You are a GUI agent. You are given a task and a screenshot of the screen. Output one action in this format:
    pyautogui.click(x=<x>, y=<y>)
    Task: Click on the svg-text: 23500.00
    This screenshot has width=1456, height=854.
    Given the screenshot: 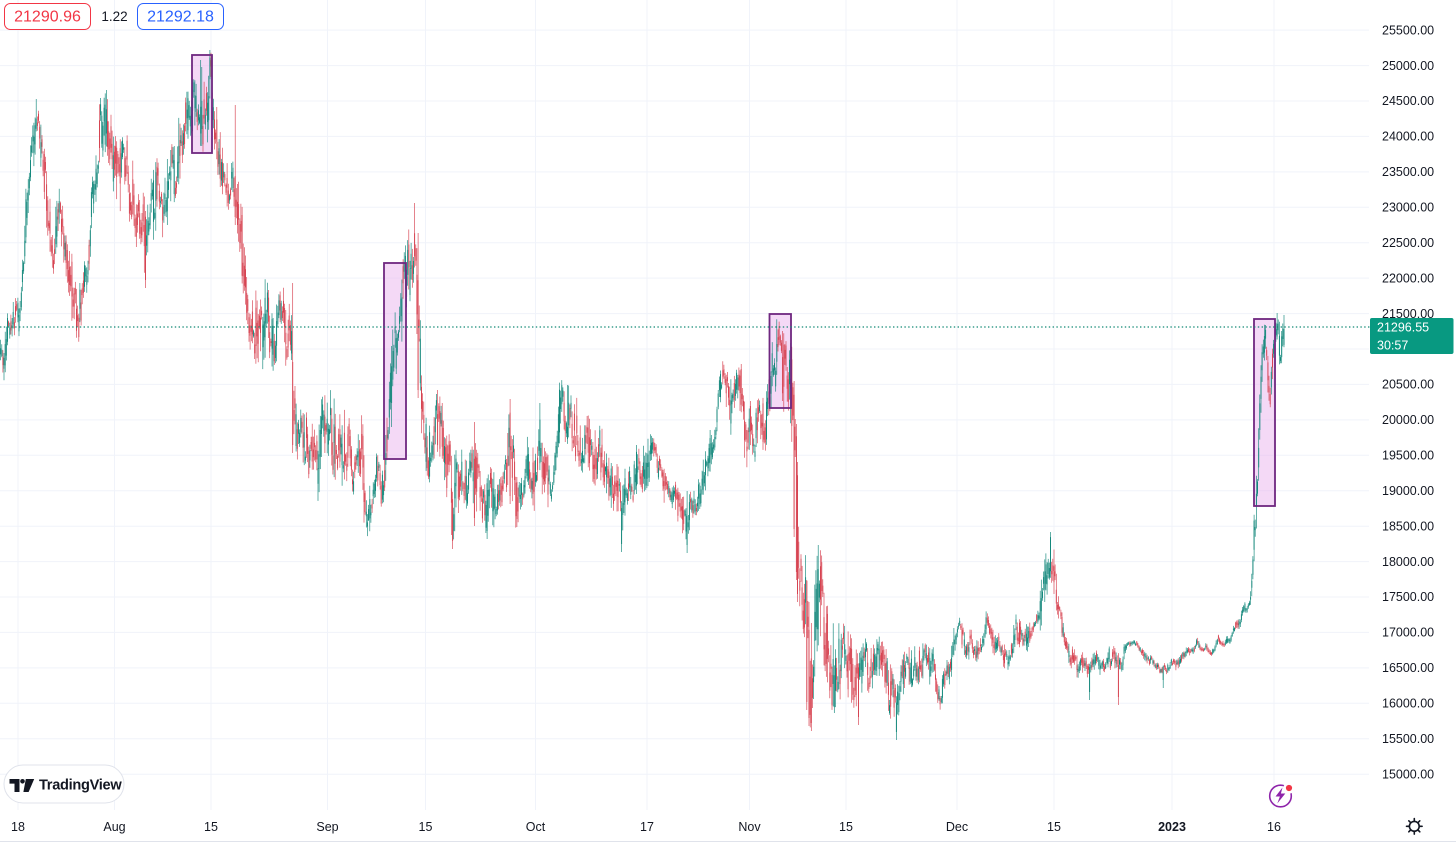 What is the action you would take?
    pyautogui.click(x=1408, y=172)
    